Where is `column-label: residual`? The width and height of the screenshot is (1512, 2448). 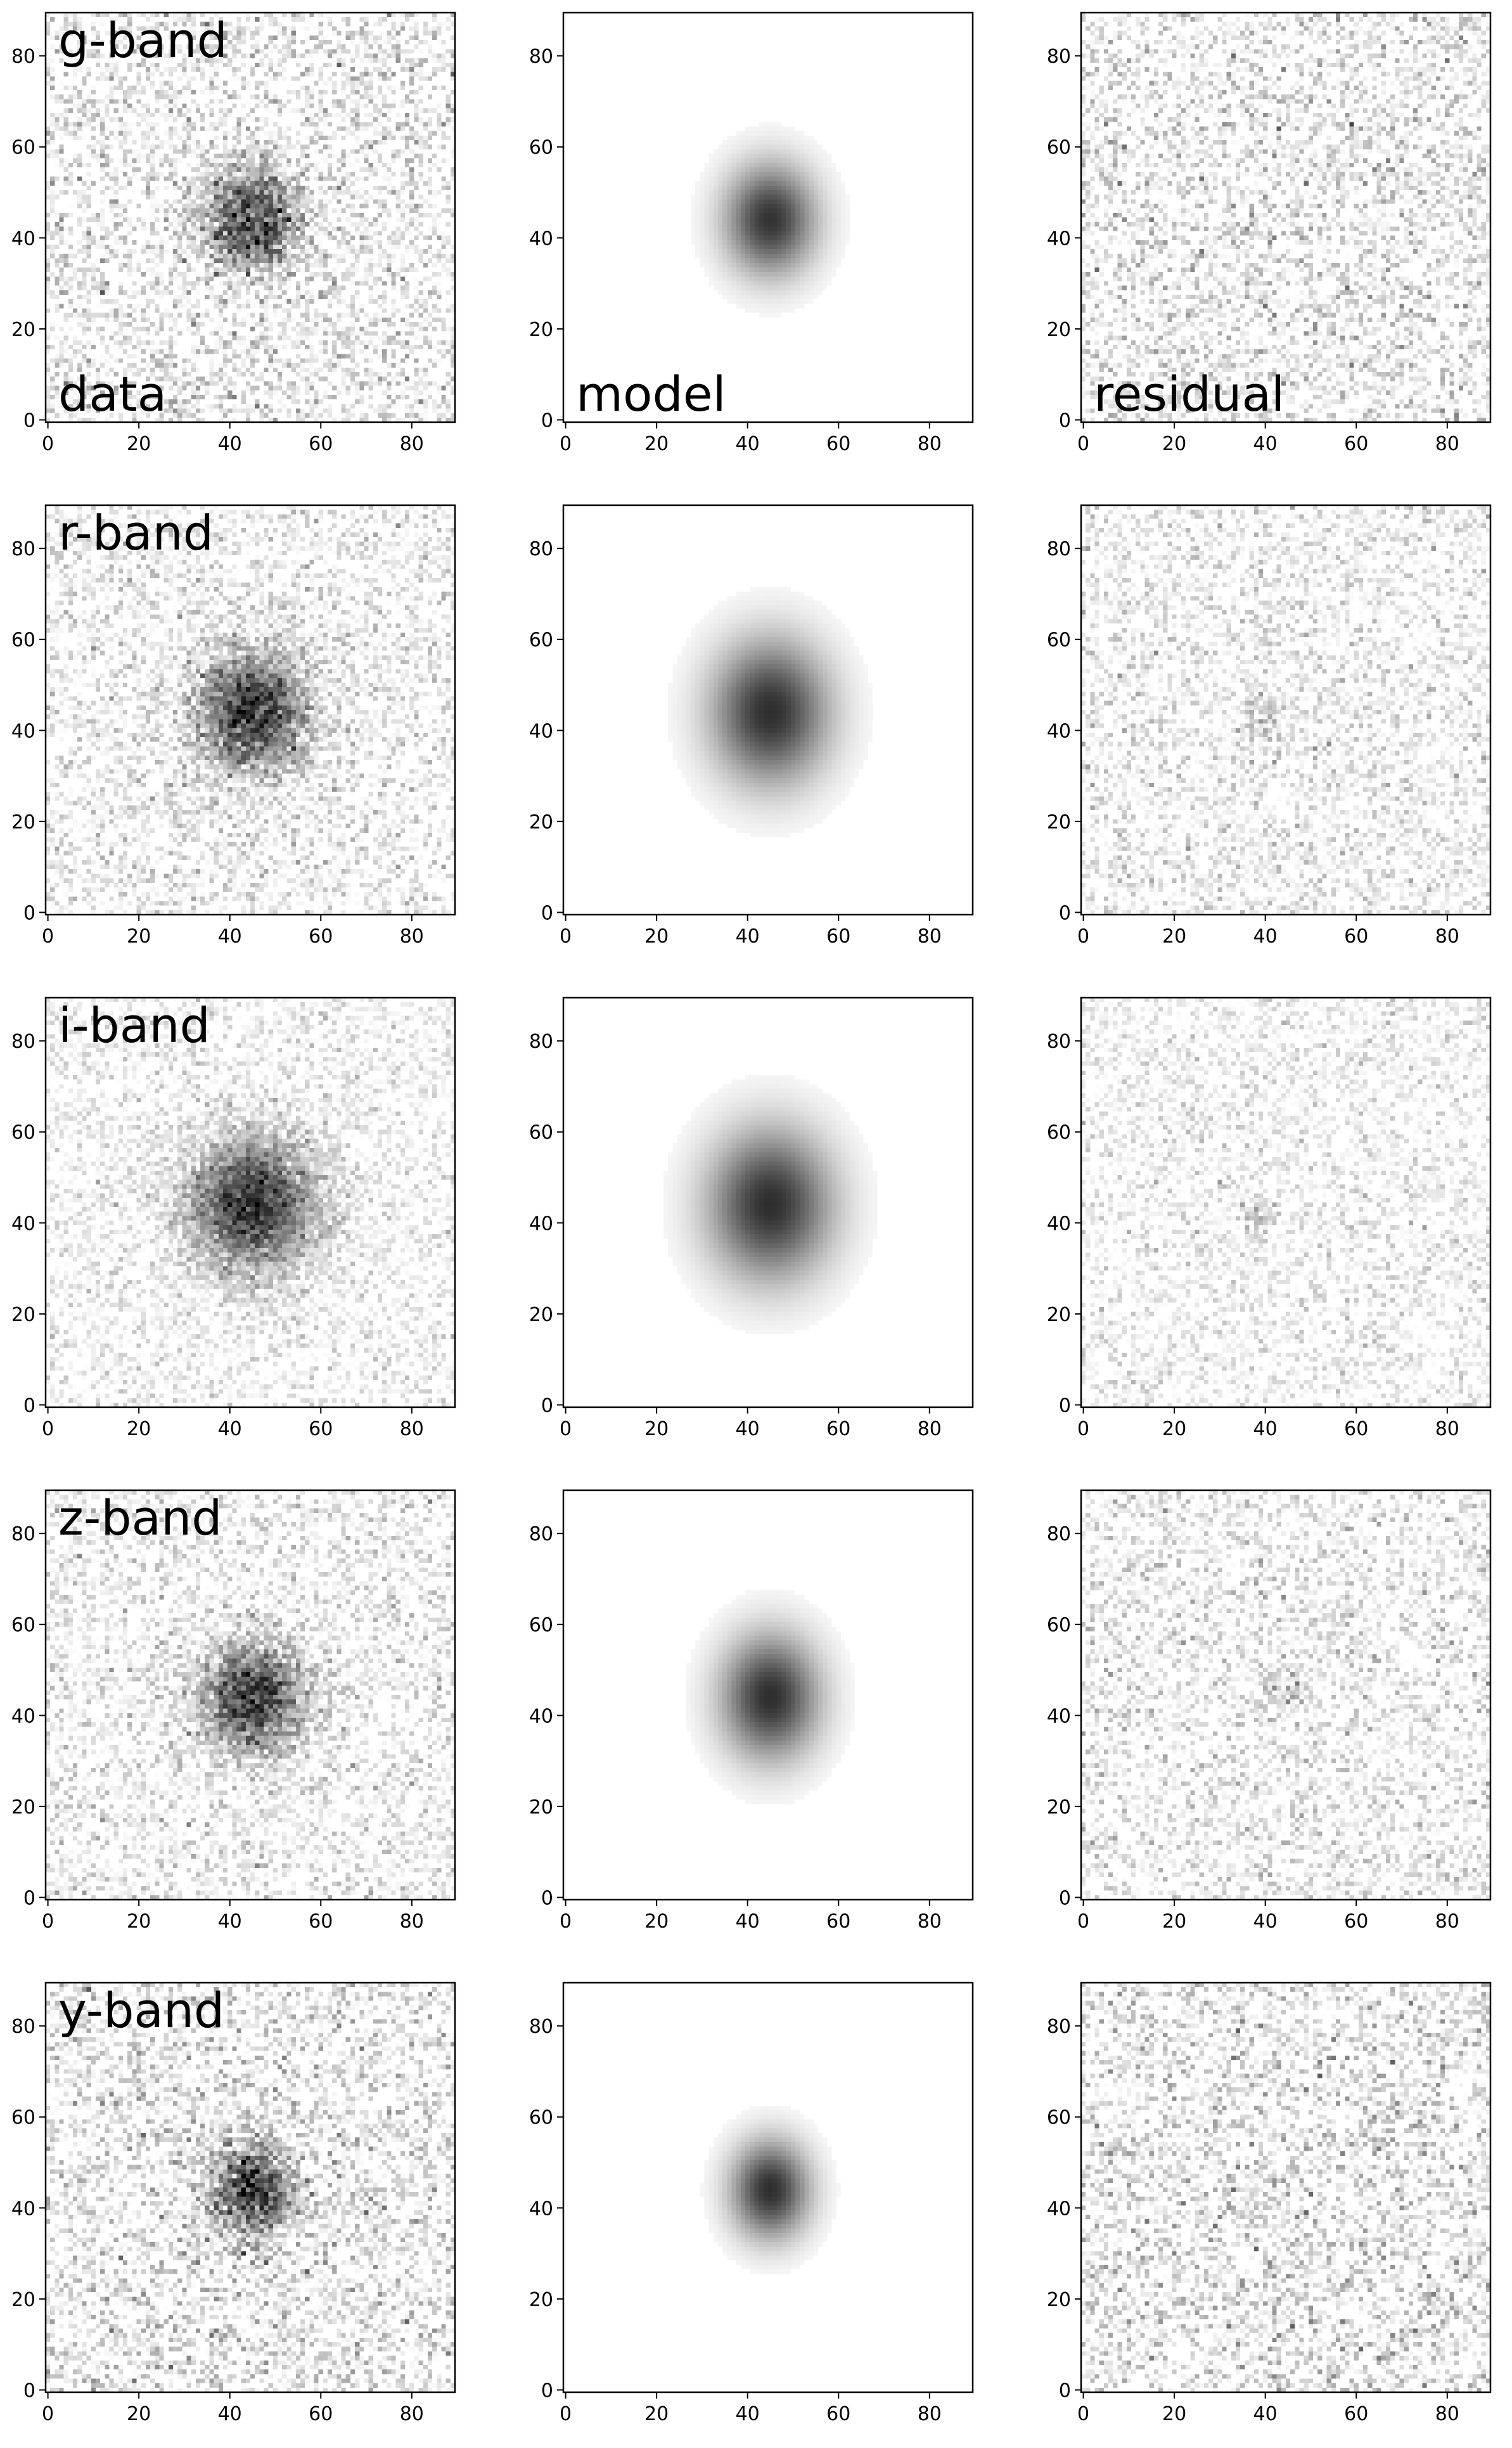 column-label: residual is located at coordinates (1189, 394).